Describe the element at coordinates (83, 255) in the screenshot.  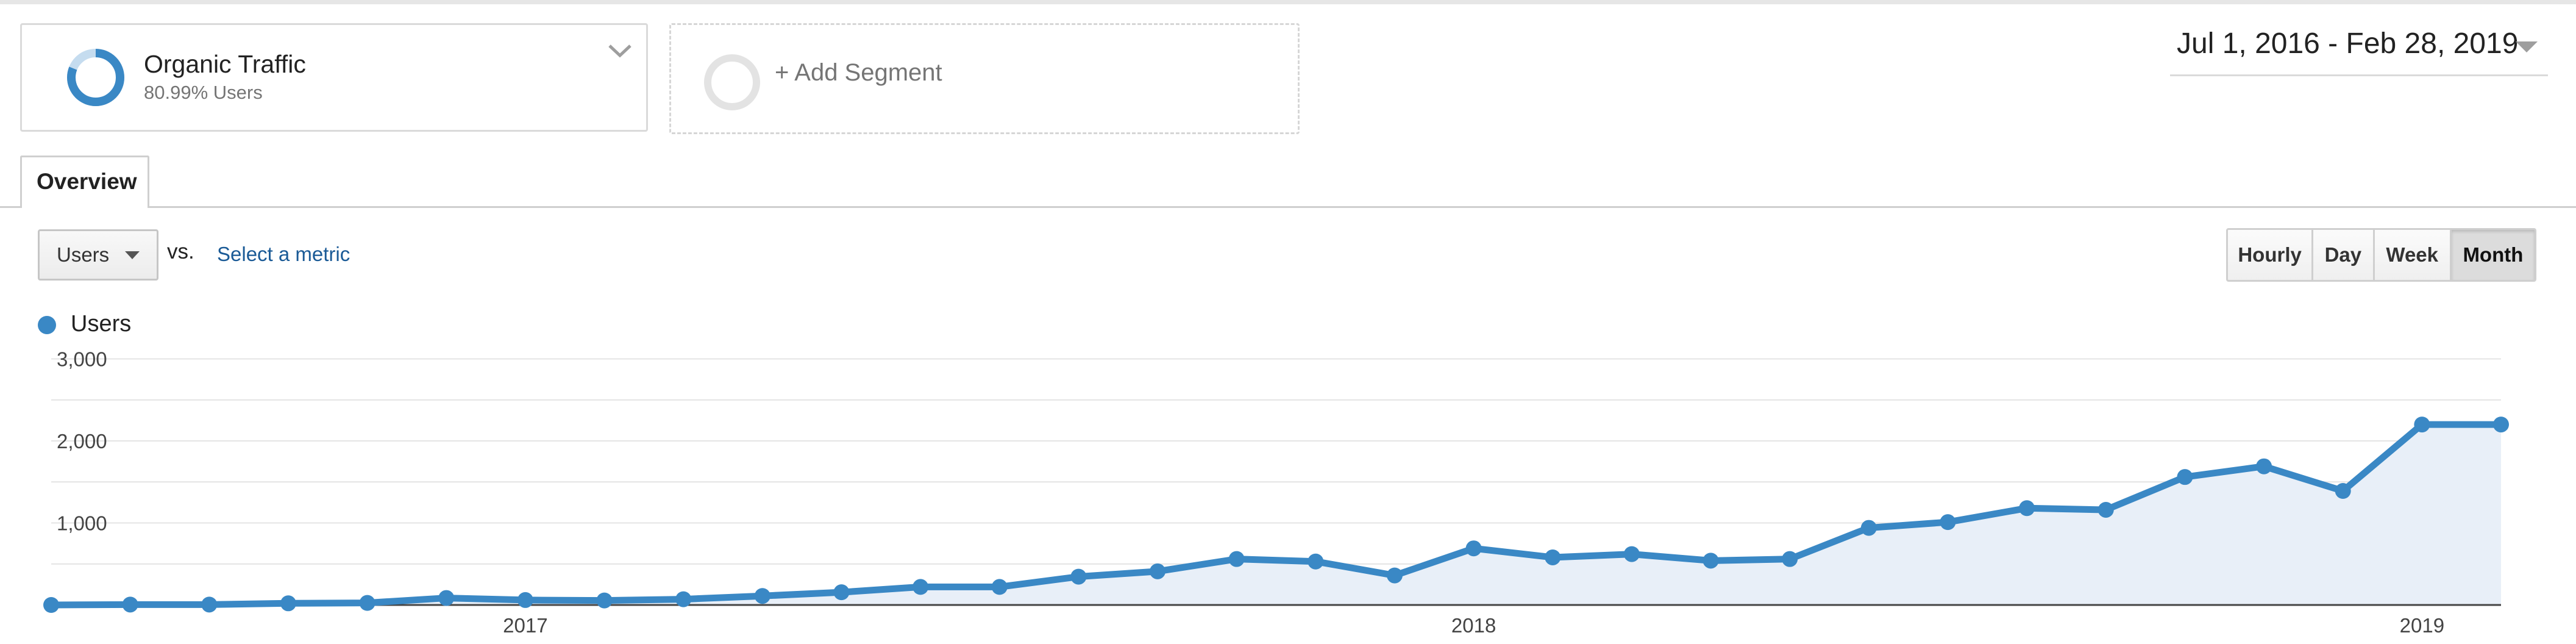
I see `metric-dropdown-value: Users` at that location.